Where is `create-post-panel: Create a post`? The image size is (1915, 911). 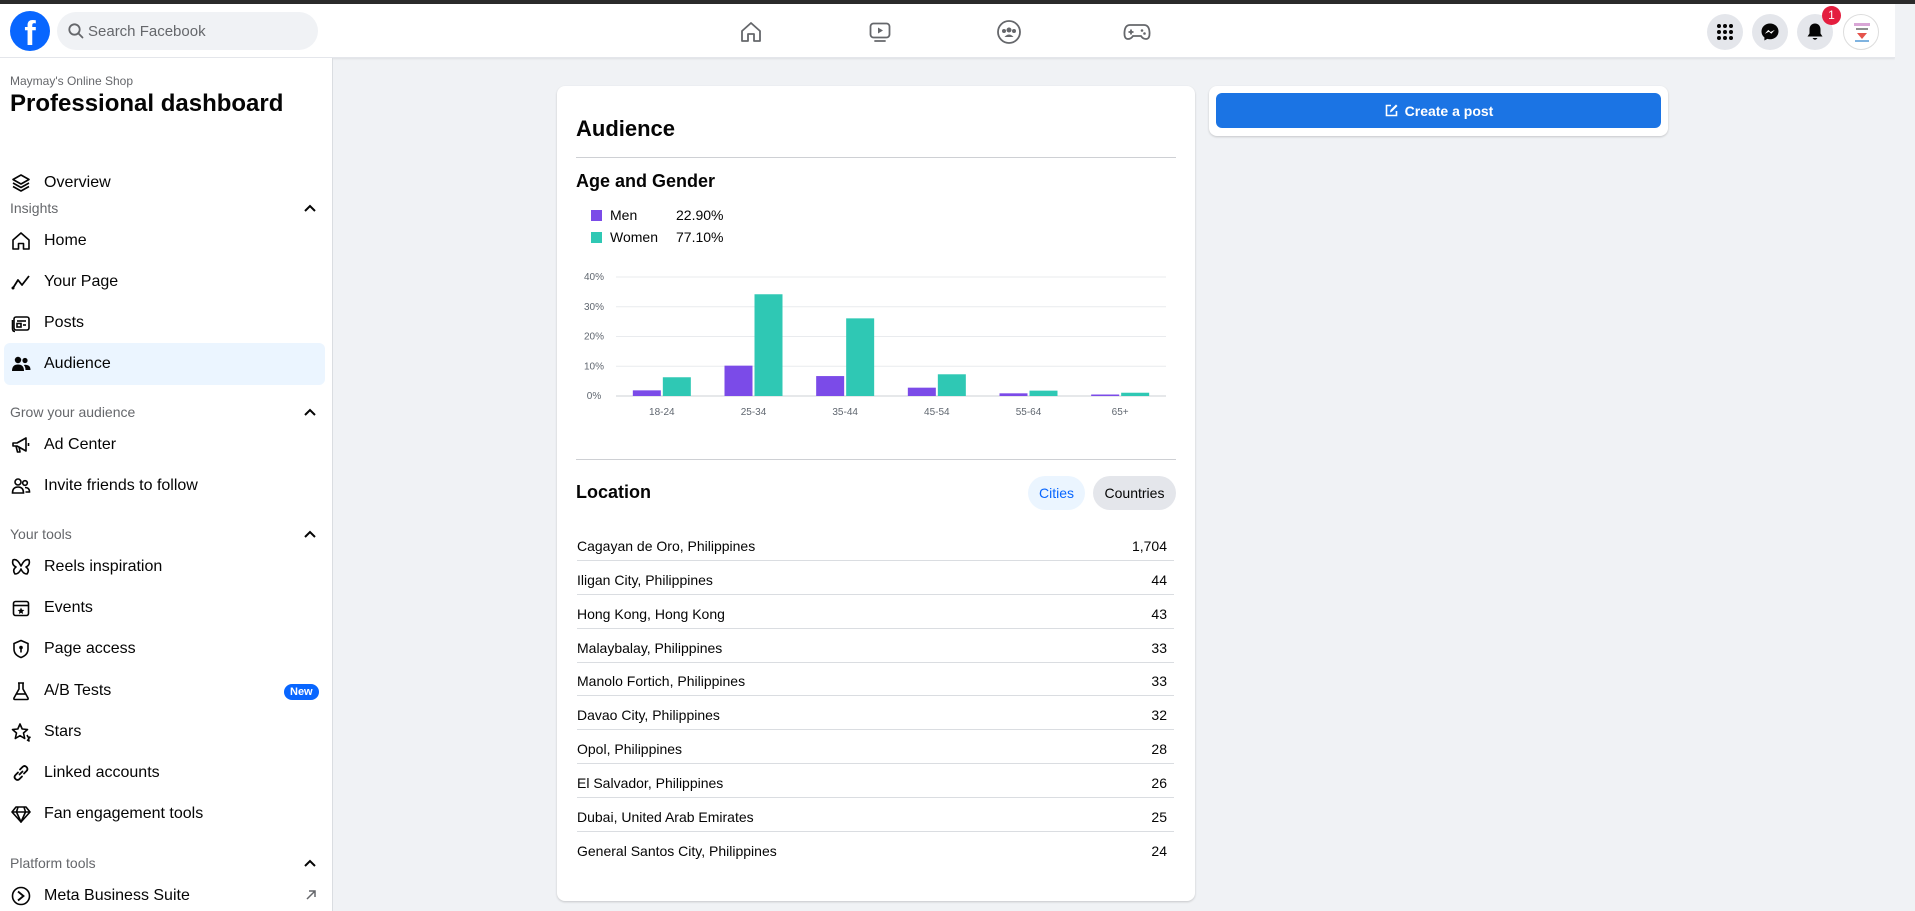
create-post-panel: Create a post is located at coordinates (1438, 111).